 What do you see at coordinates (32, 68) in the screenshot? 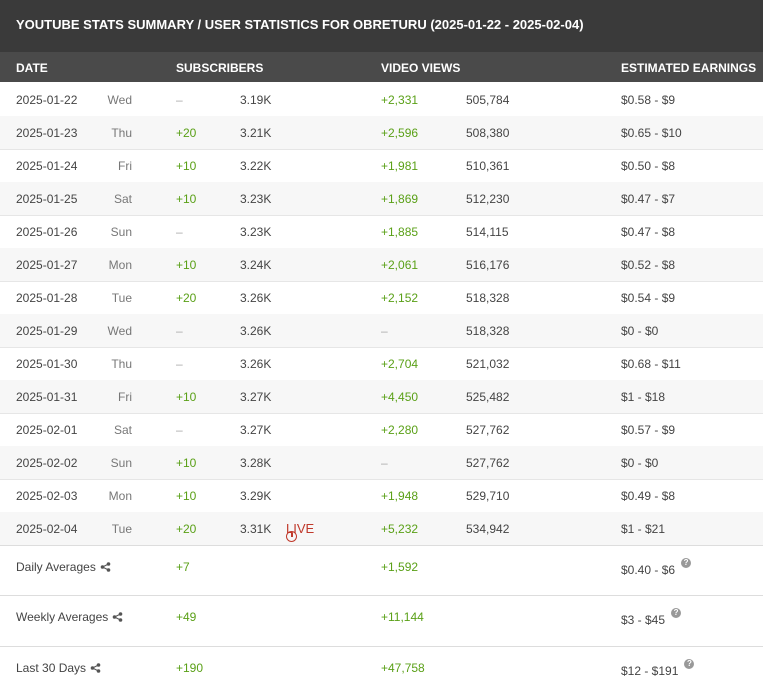
I see `column-header-date: DATE` at bounding box center [32, 68].